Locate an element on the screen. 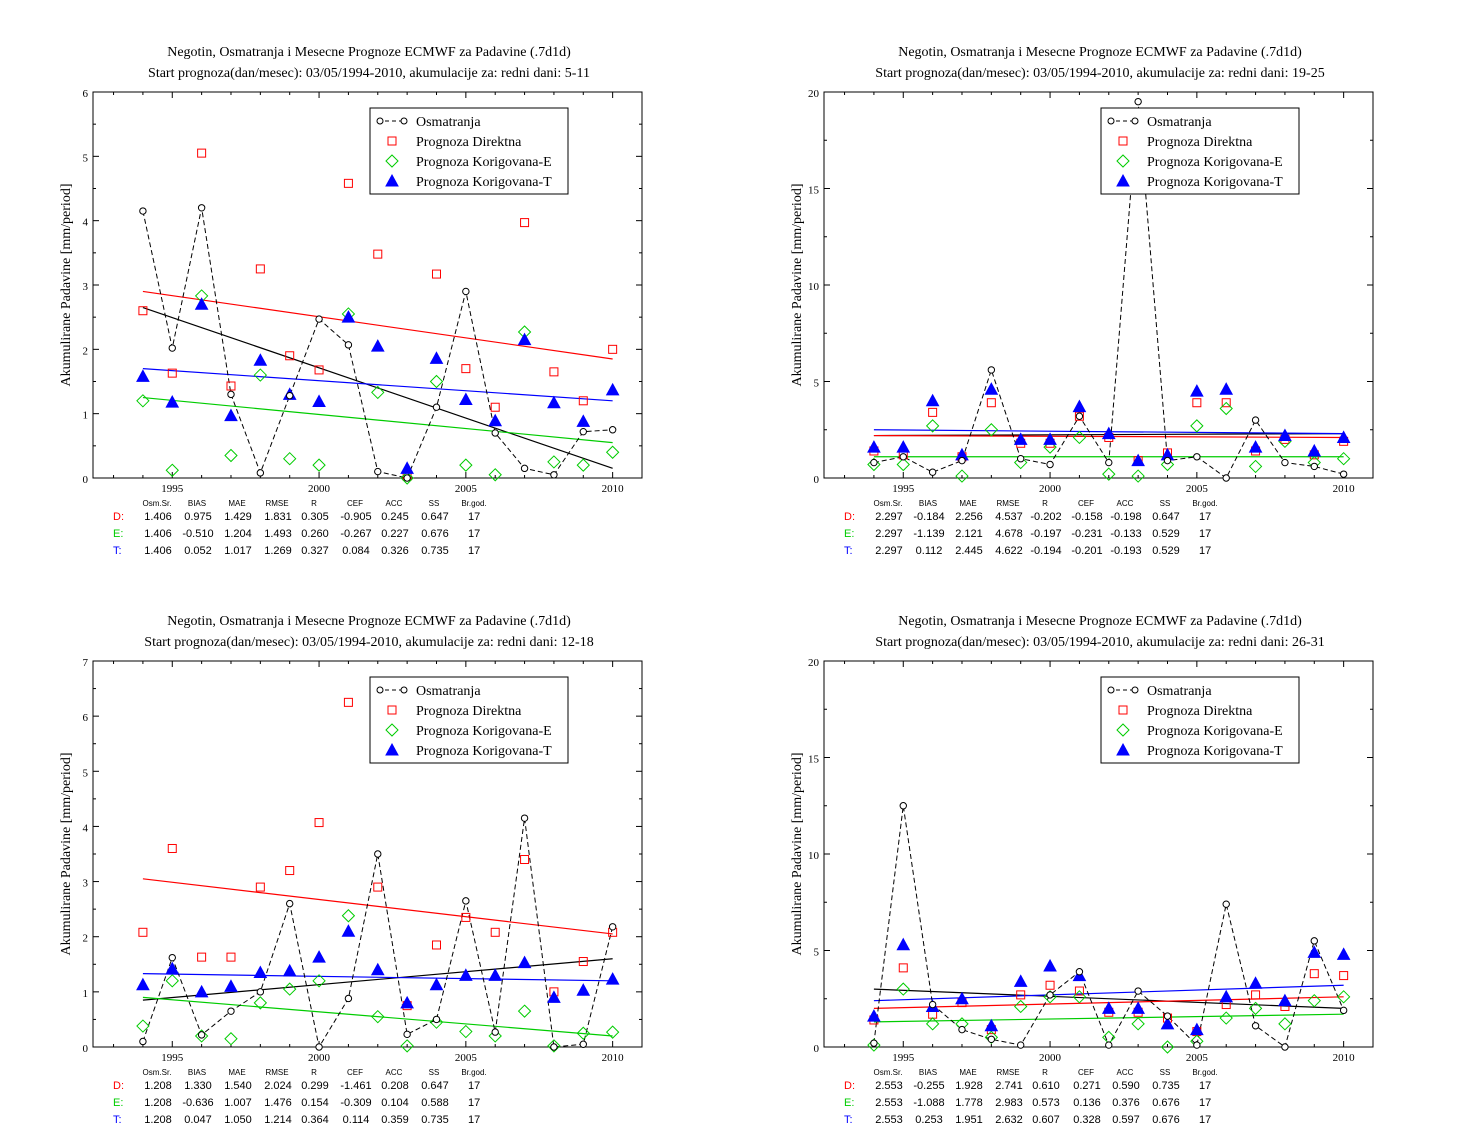 The image size is (1462, 1138). stats-cell: 2.256 is located at coordinates (969, 517).